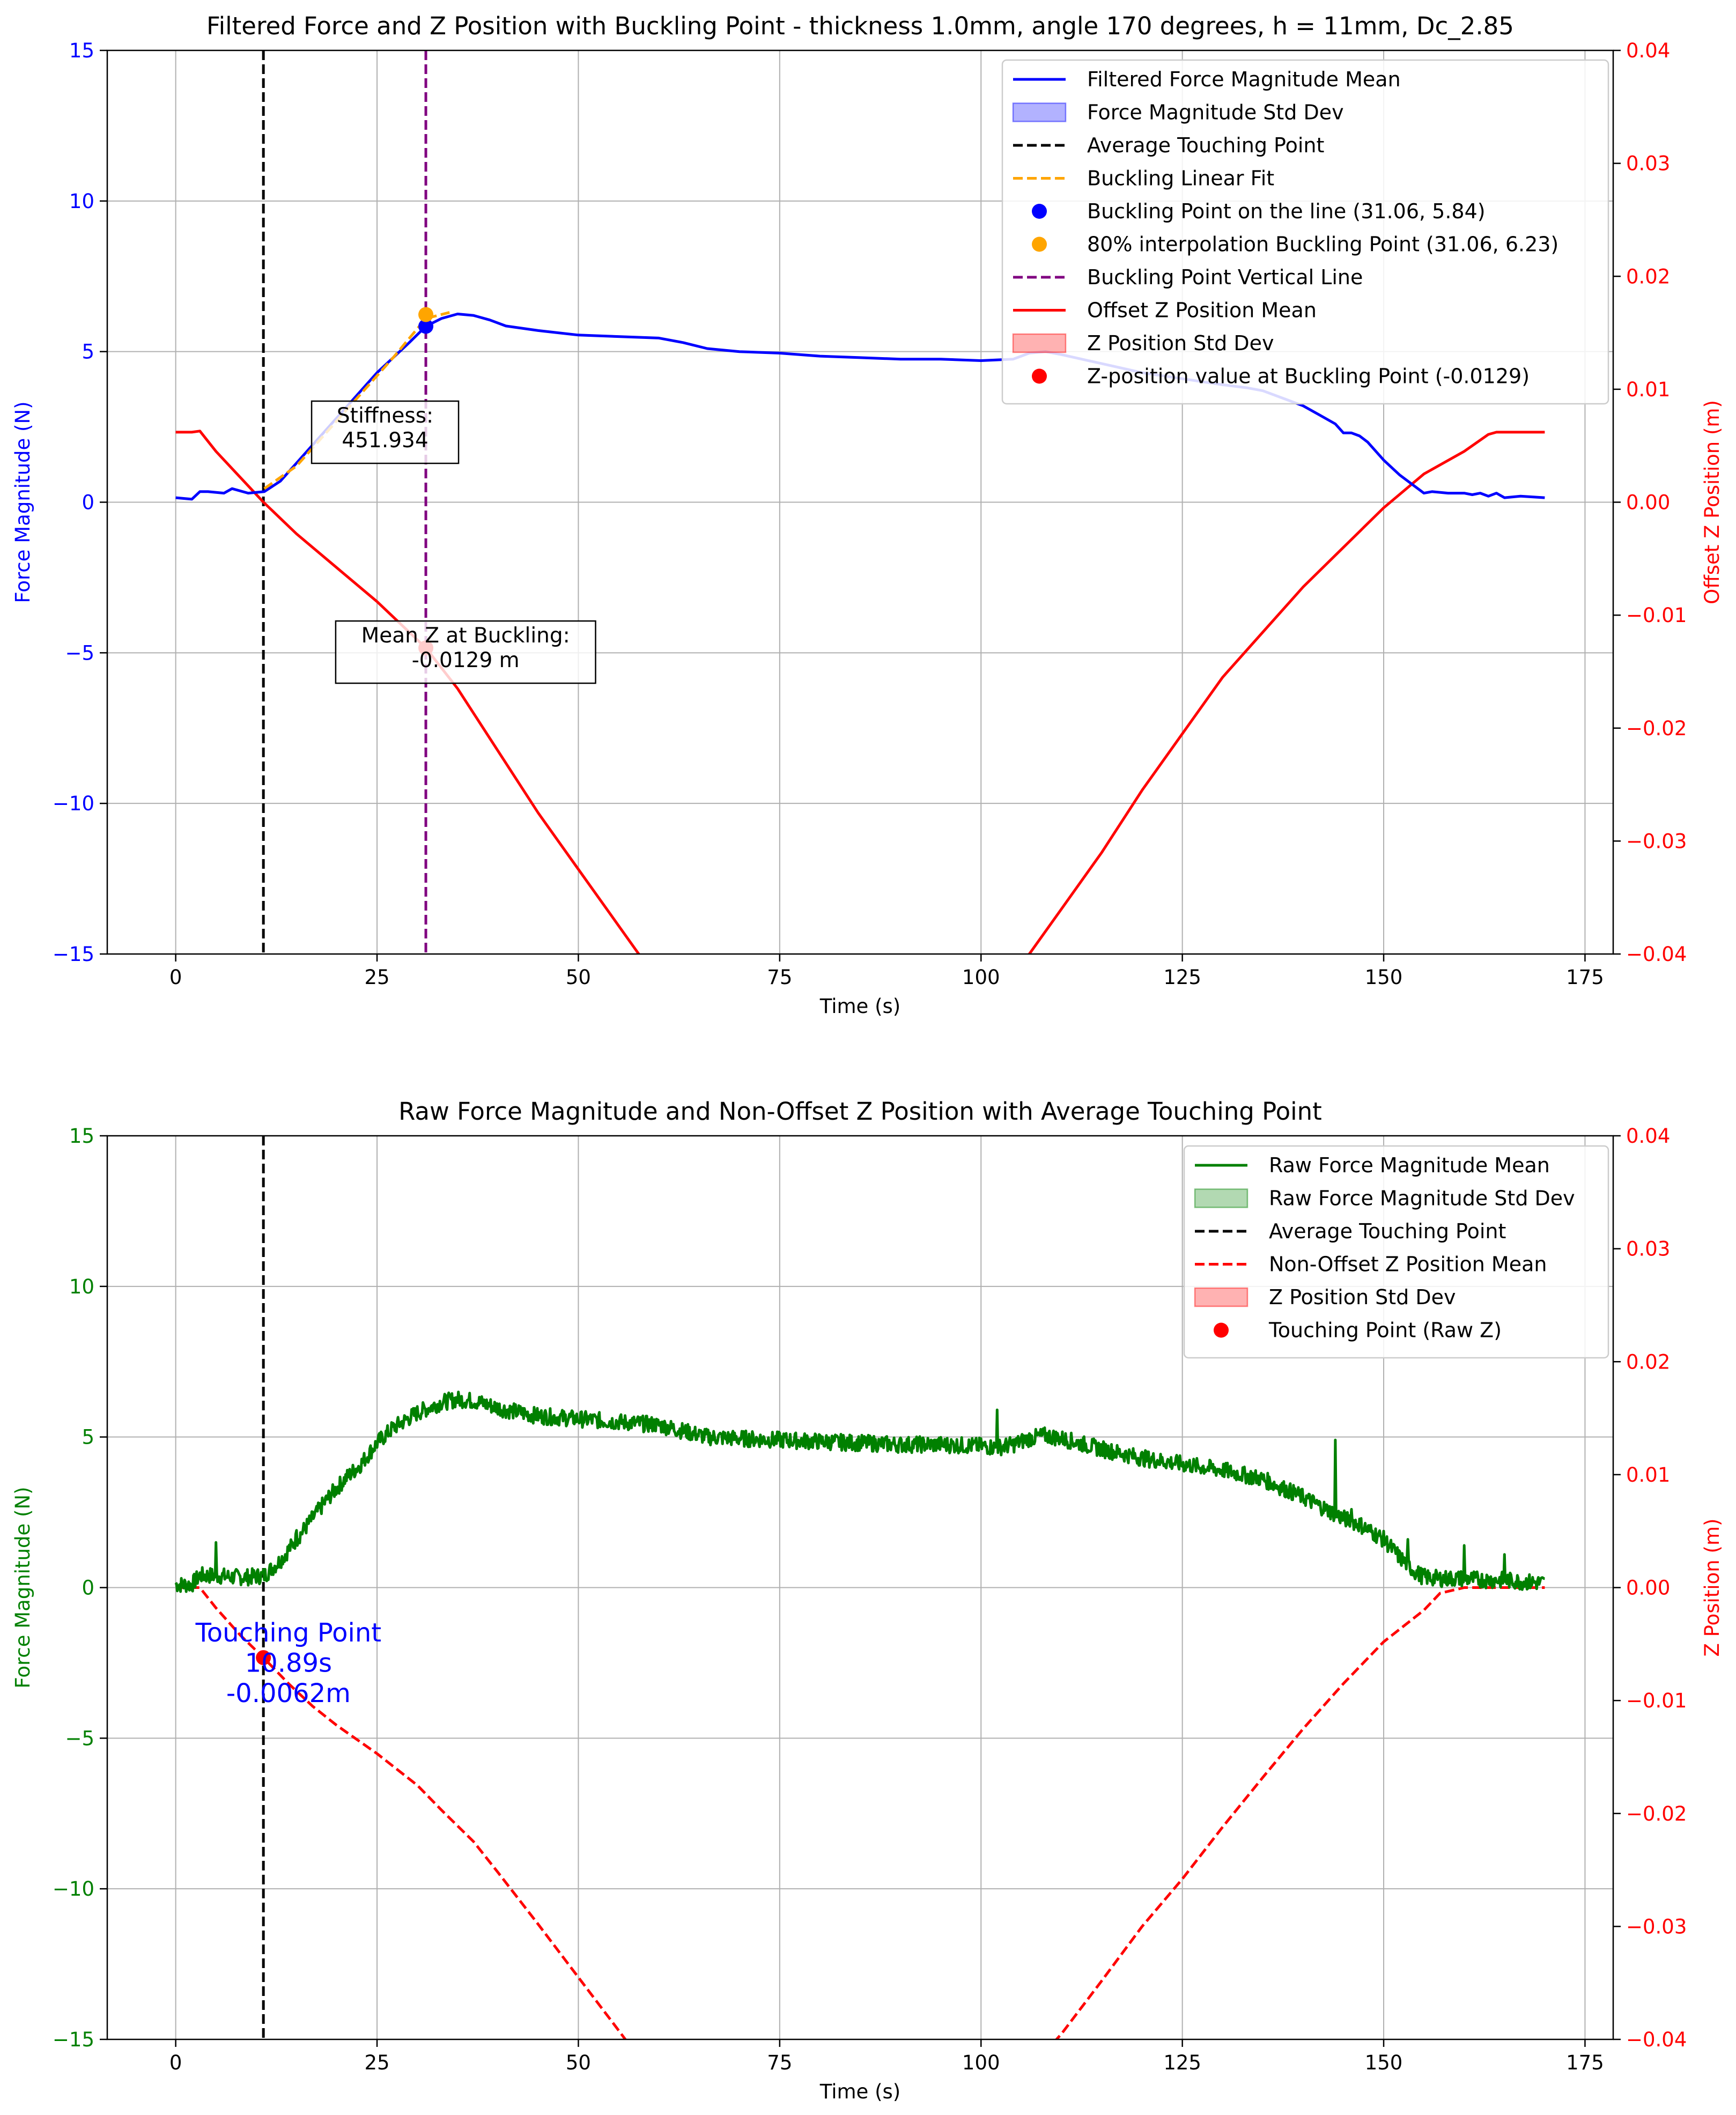 This screenshot has height=2115, width=1736. I want to click on legend-item-5: Touching Point (Raw Z), so click(1358, 1330).